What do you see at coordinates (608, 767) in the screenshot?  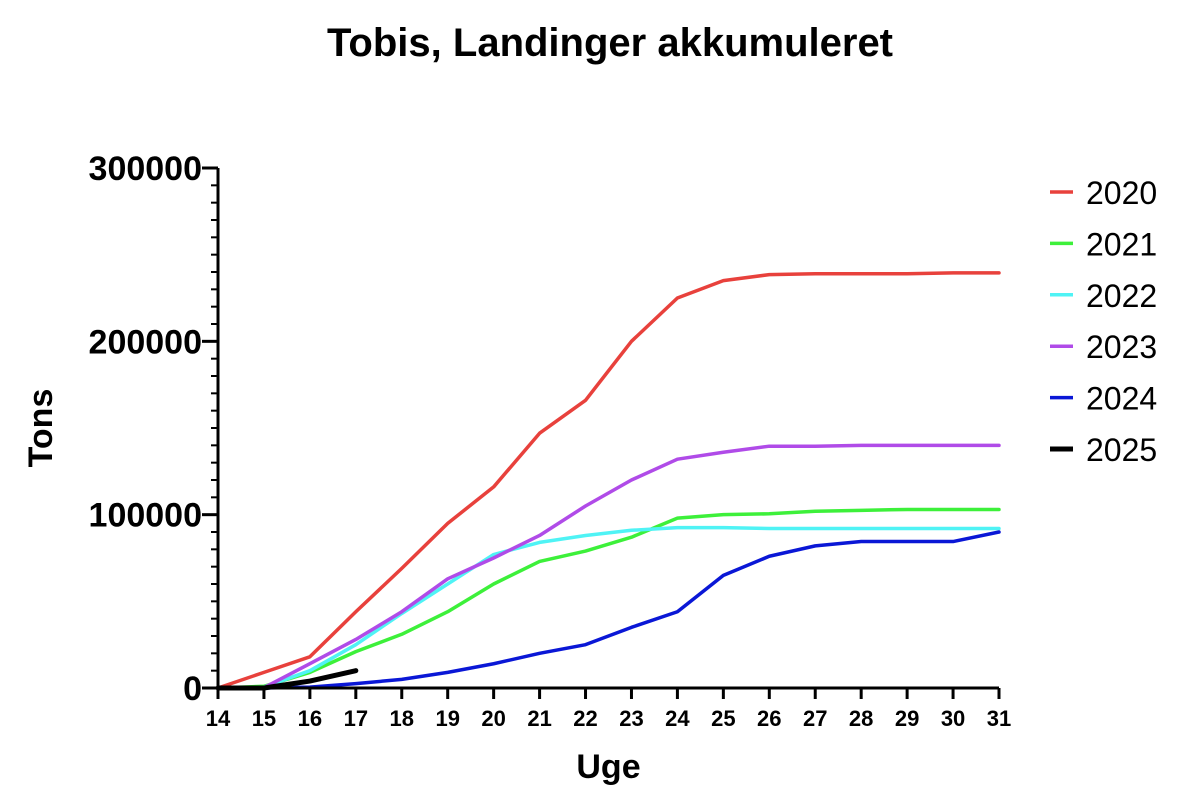 I see `x-axis-label: Uge` at bounding box center [608, 767].